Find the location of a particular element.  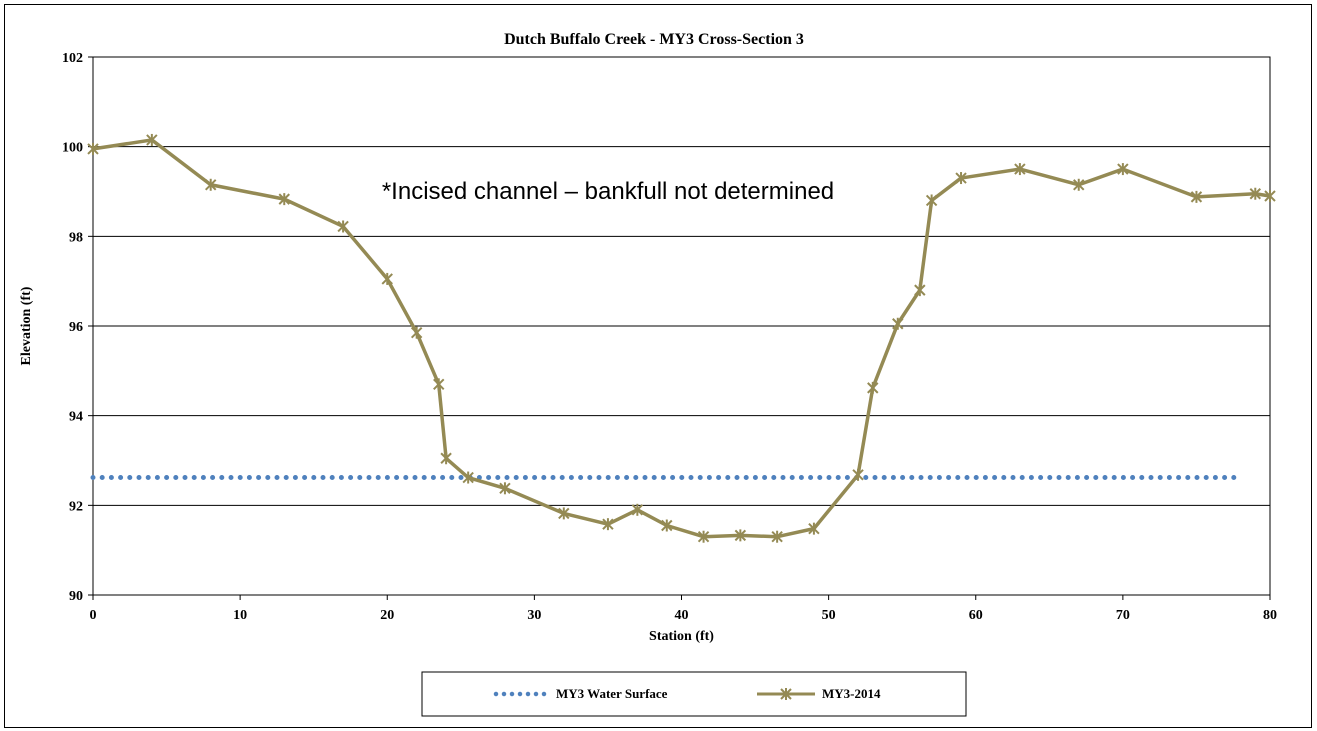

x-tick-label: 70 is located at coordinates (1123, 615).